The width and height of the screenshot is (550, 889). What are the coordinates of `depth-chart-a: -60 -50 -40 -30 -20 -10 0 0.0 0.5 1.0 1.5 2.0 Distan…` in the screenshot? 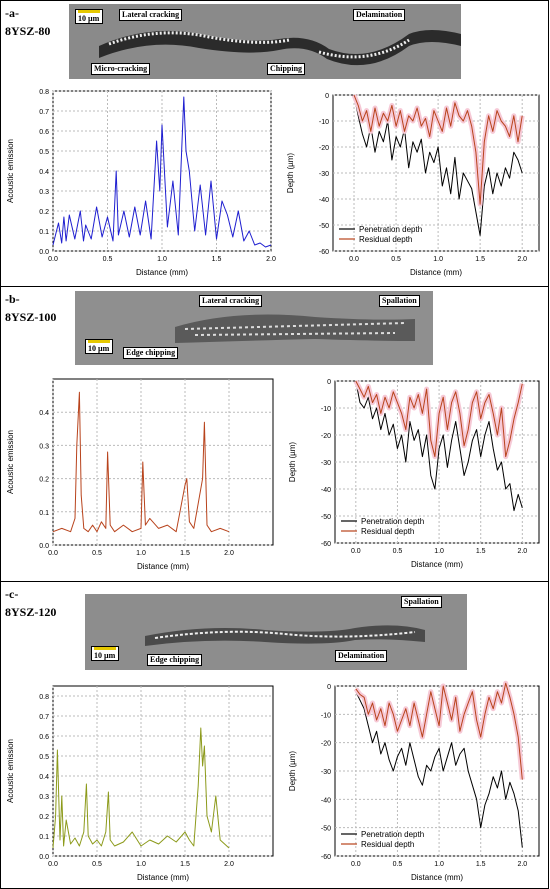 It's located at (413, 185).